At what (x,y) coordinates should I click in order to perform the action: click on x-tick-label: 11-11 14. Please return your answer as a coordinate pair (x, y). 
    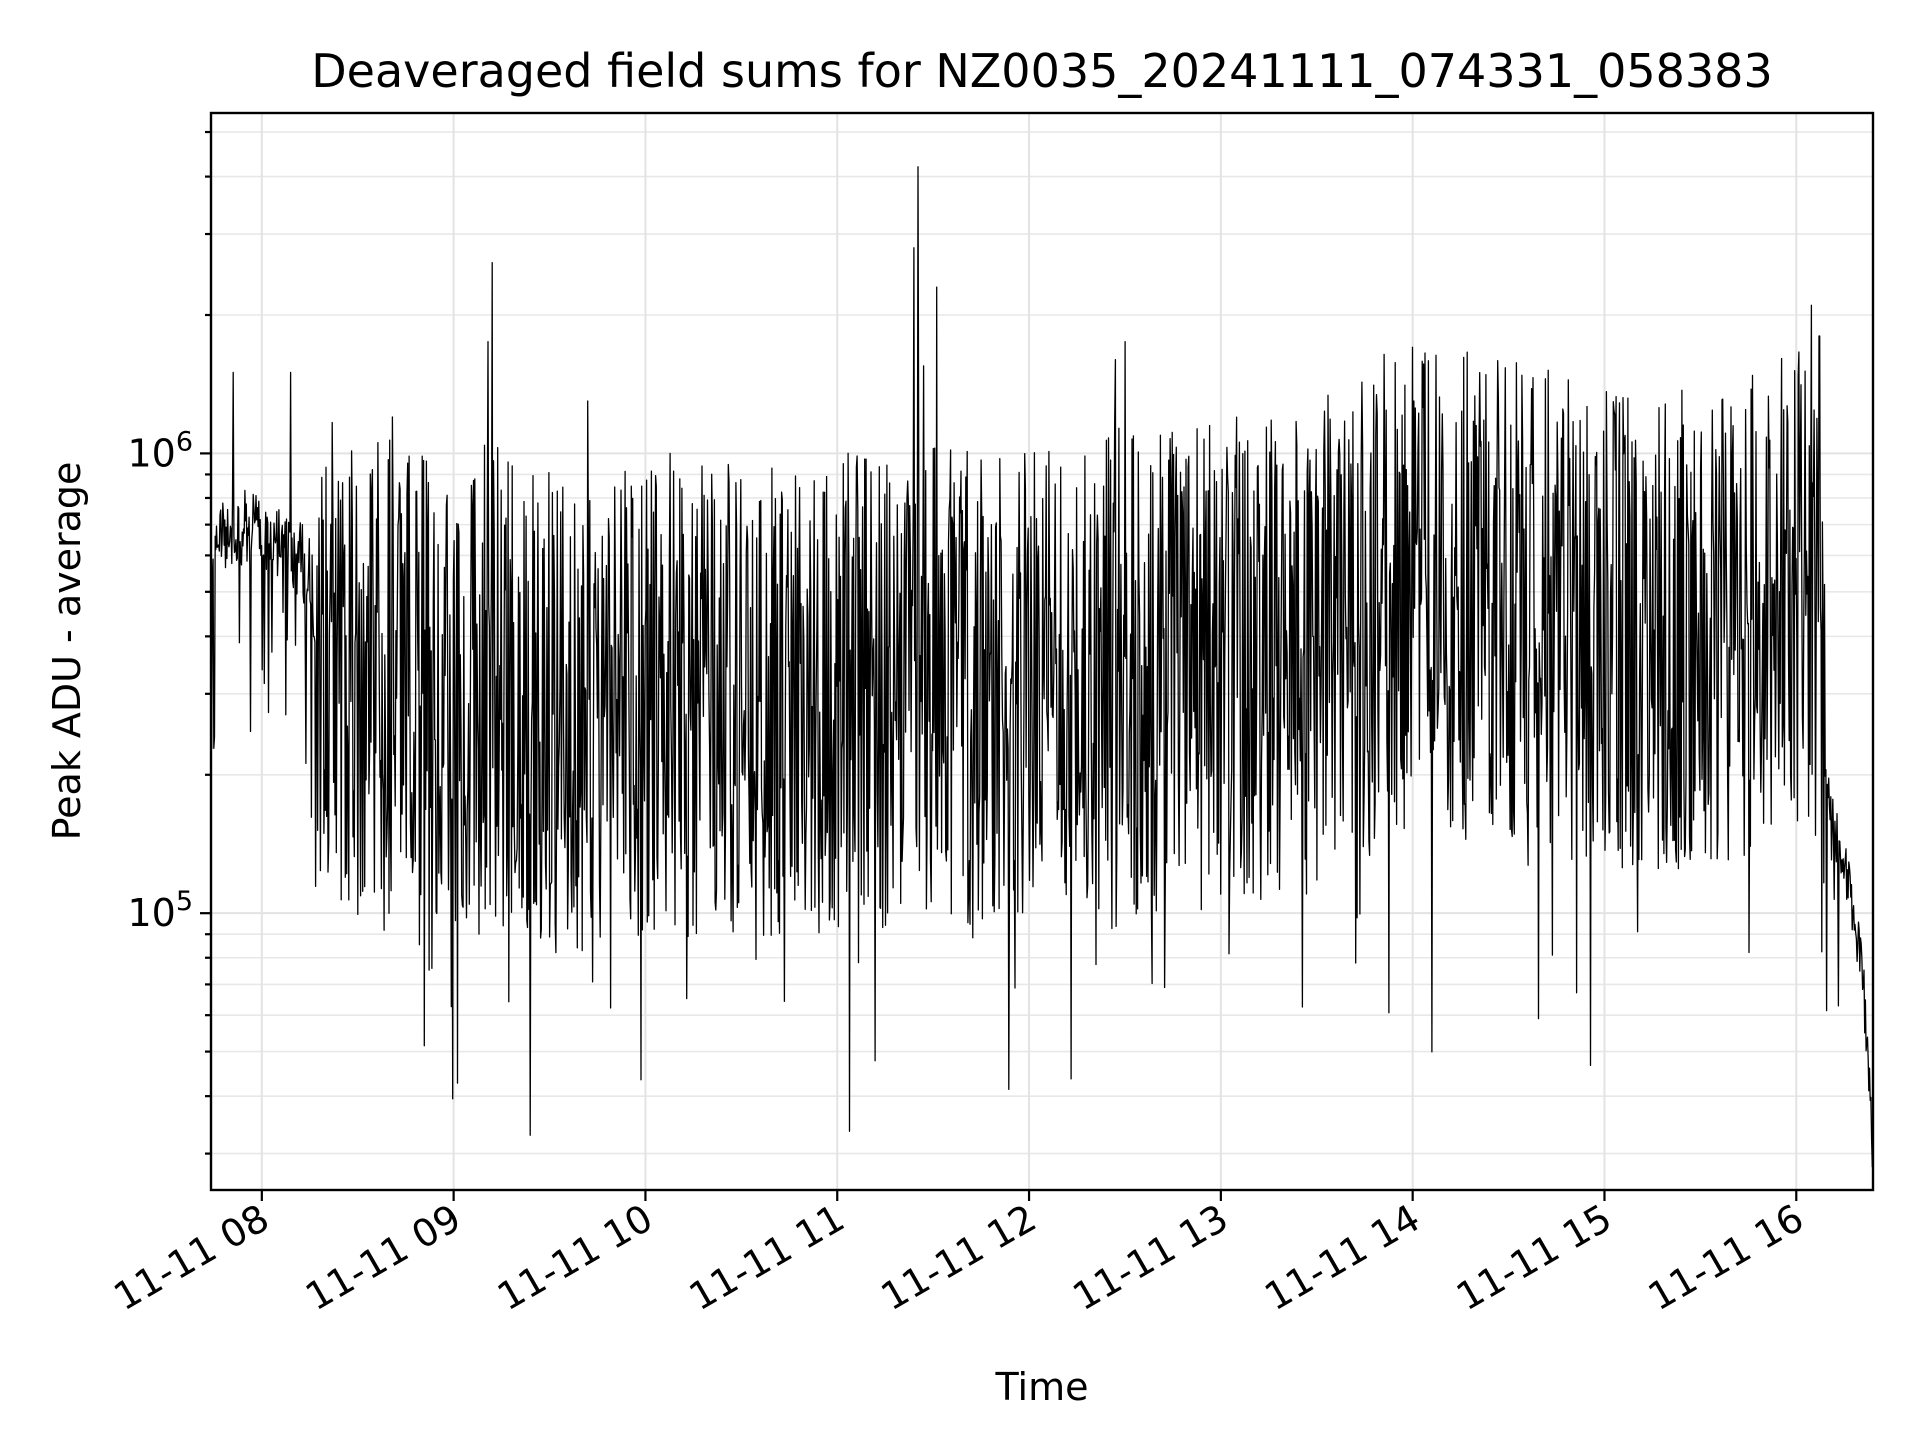
    Looking at the image, I should click on (1342, 1258).